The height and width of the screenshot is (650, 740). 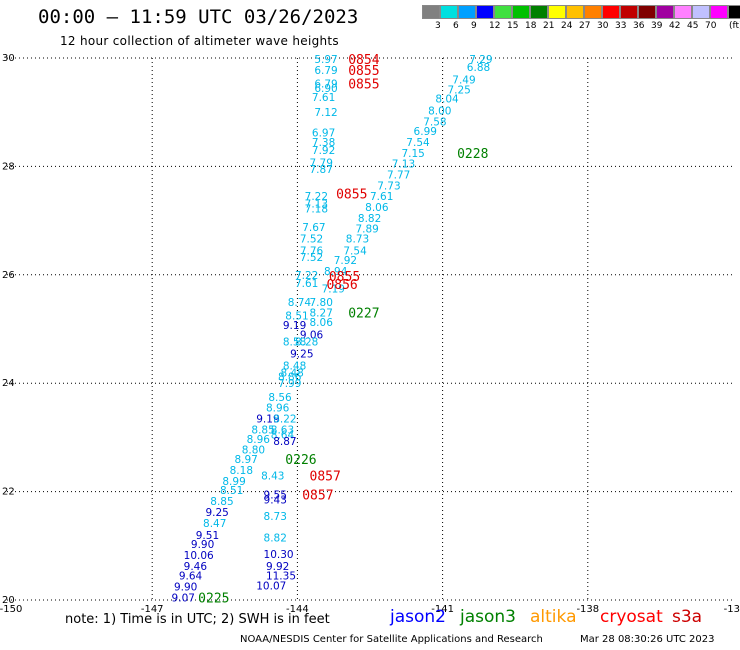 What do you see at coordinates (321, 164) in the screenshot?
I see `swh-value: 7.79` at bounding box center [321, 164].